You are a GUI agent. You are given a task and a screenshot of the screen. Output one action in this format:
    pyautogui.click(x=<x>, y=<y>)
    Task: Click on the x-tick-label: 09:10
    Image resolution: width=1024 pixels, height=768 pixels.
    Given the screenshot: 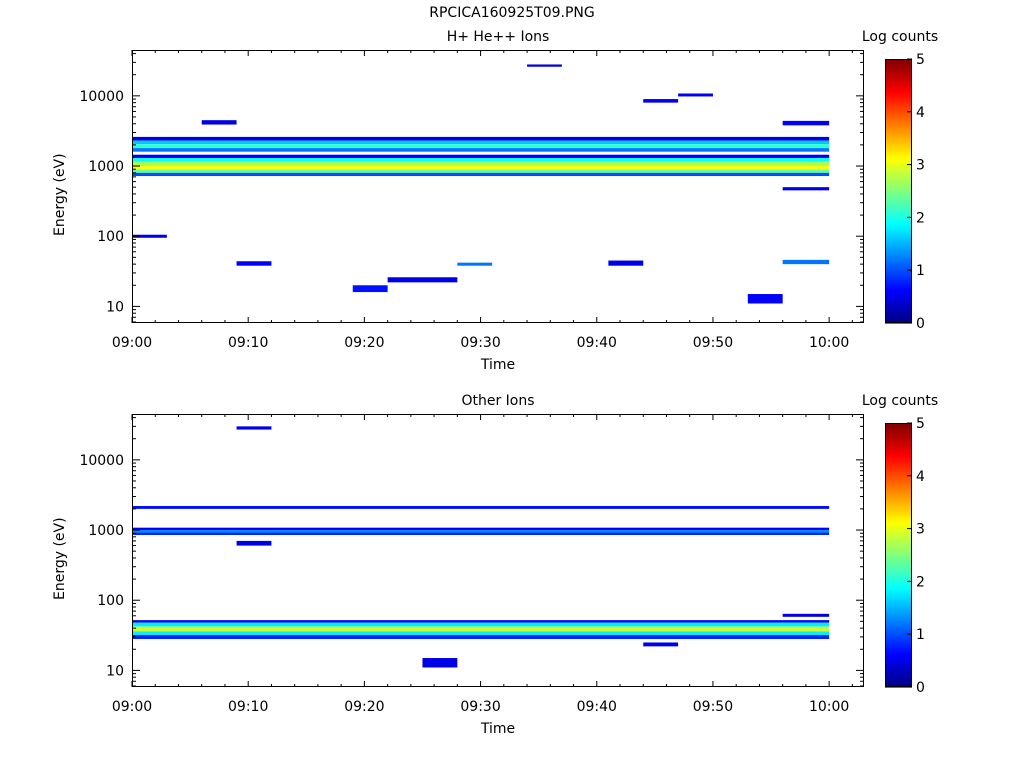 What is the action you would take?
    pyautogui.click(x=248, y=707)
    